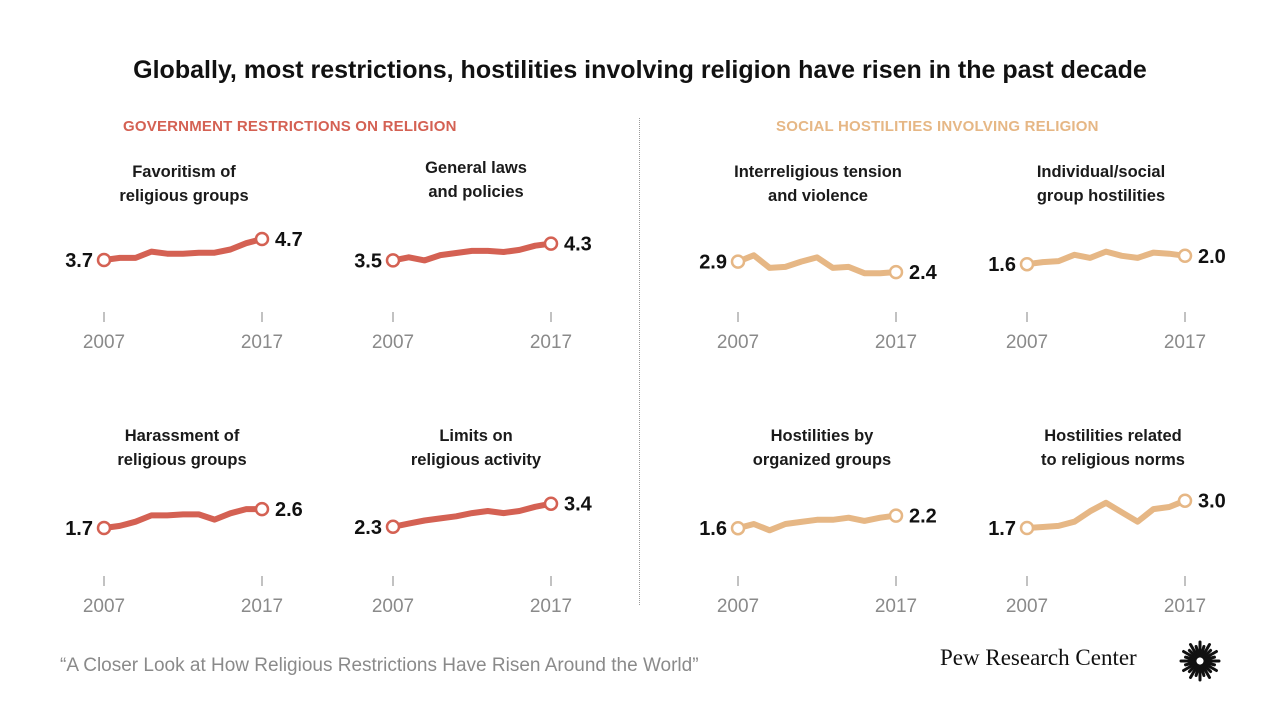  I want to click on line-chart-0: 3.7 4.7 2007 2017, so click(184, 291).